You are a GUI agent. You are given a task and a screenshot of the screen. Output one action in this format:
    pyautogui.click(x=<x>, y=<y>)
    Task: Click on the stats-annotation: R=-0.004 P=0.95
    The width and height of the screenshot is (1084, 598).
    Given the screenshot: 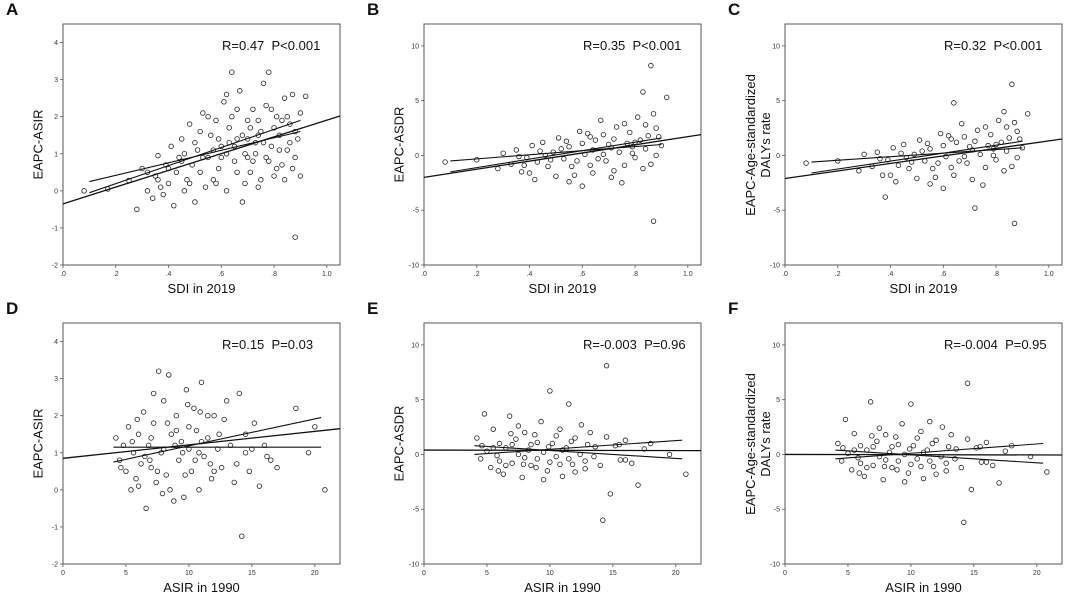 What is the action you would take?
    pyautogui.click(x=995, y=344)
    